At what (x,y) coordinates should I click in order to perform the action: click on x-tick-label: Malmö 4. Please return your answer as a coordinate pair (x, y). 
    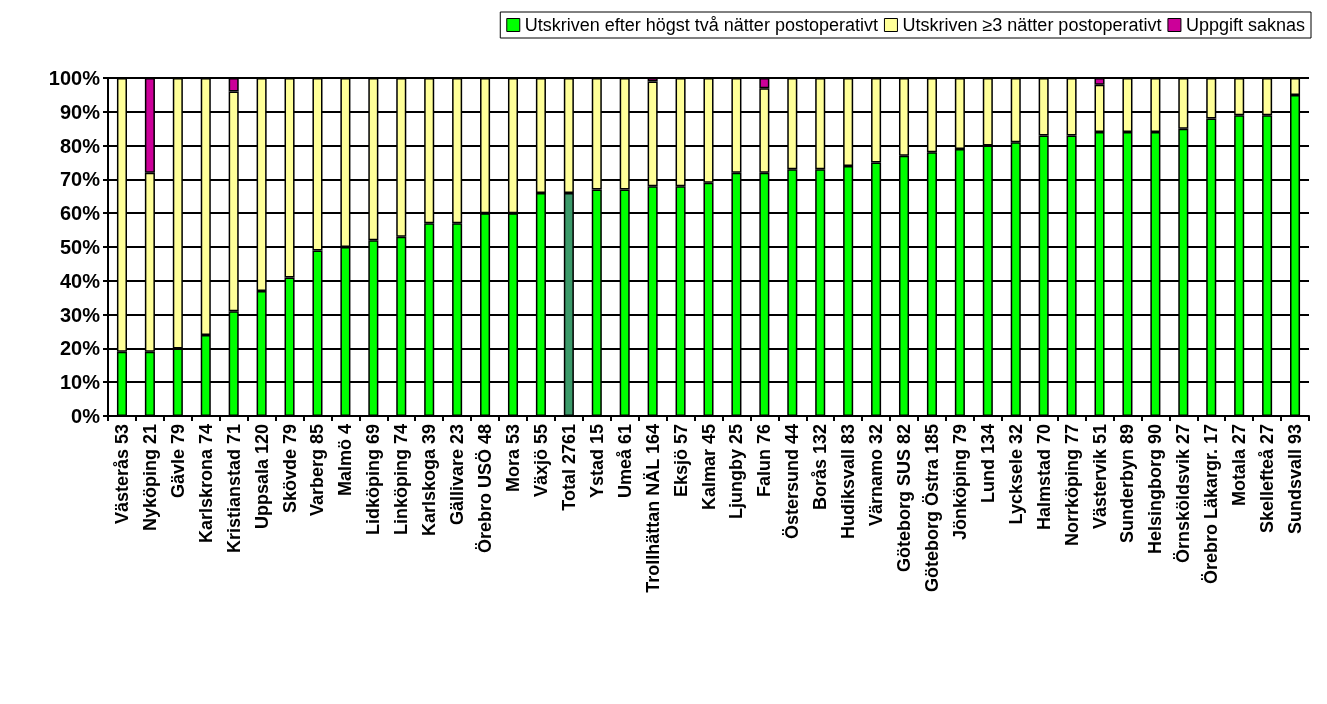
    Looking at the image, I should click on (345, 460).